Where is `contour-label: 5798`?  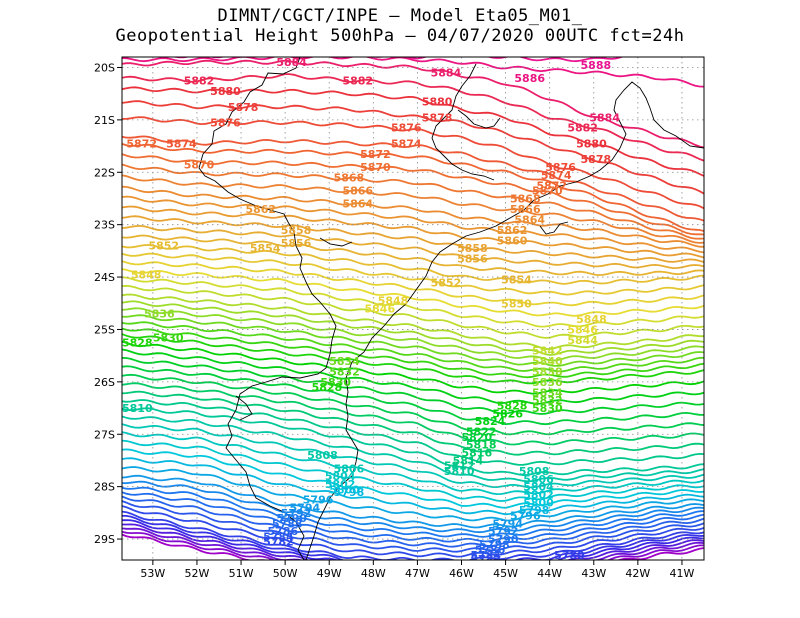 contour-label: 5798 is located at coordinates (534, 510).